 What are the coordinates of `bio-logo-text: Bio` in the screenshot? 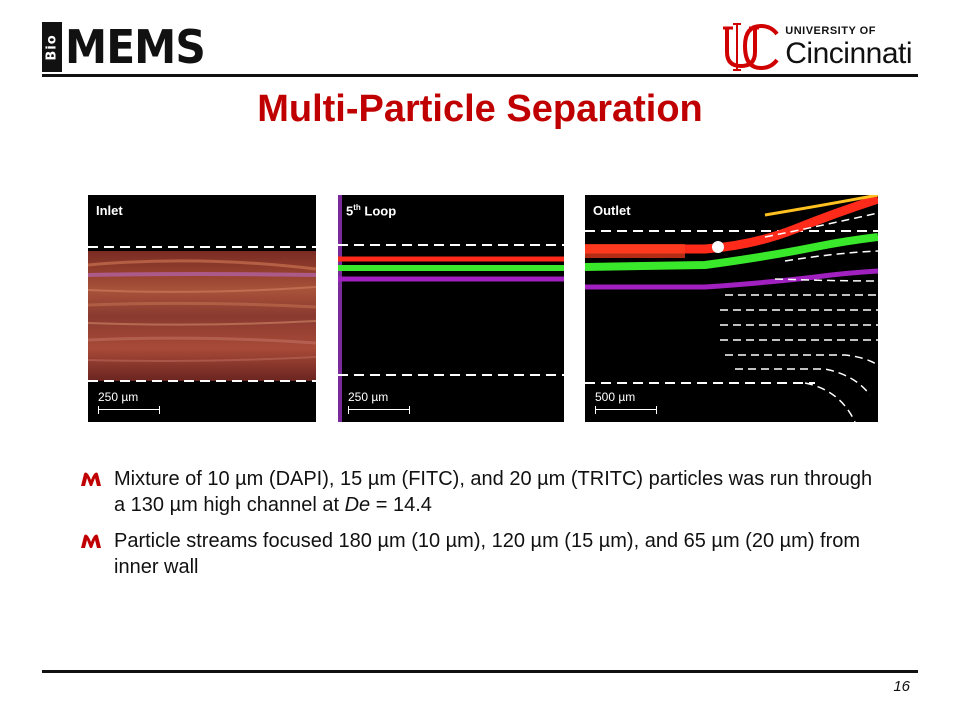 It's located at (52, 47).